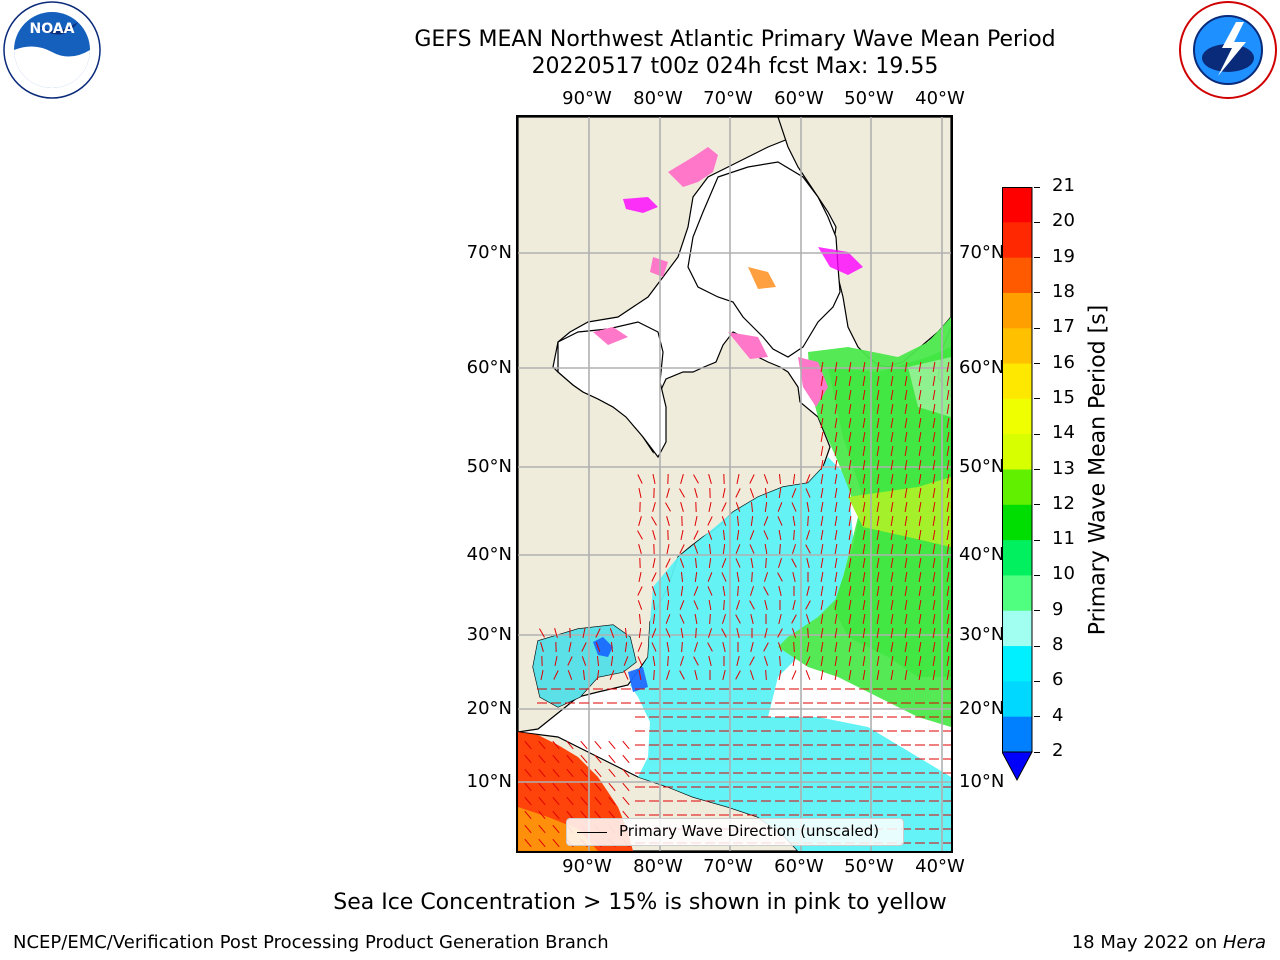 The width and height of the screenshot is (1280, 960). I want to click on sea-ice-layer, so click(728, 277).